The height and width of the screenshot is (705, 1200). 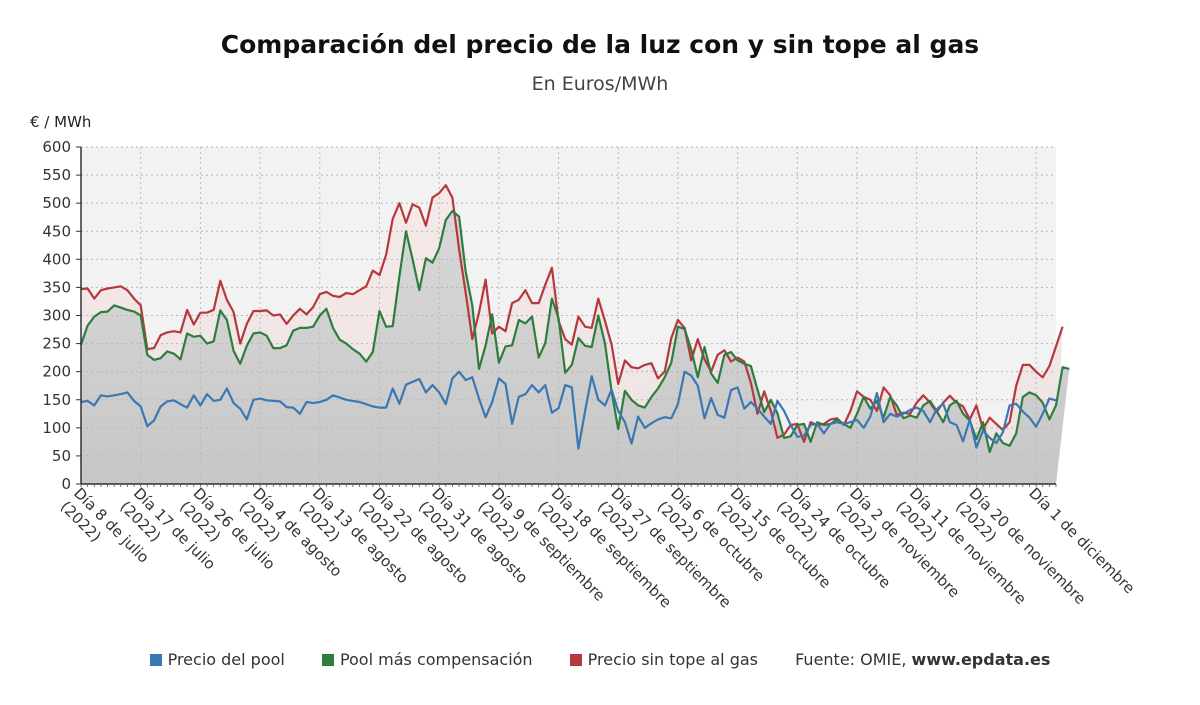 What do you see at coordinates (56, 259) in the screenshot?
I see `y-tick-label: 400` at bounding box center [56, 259].